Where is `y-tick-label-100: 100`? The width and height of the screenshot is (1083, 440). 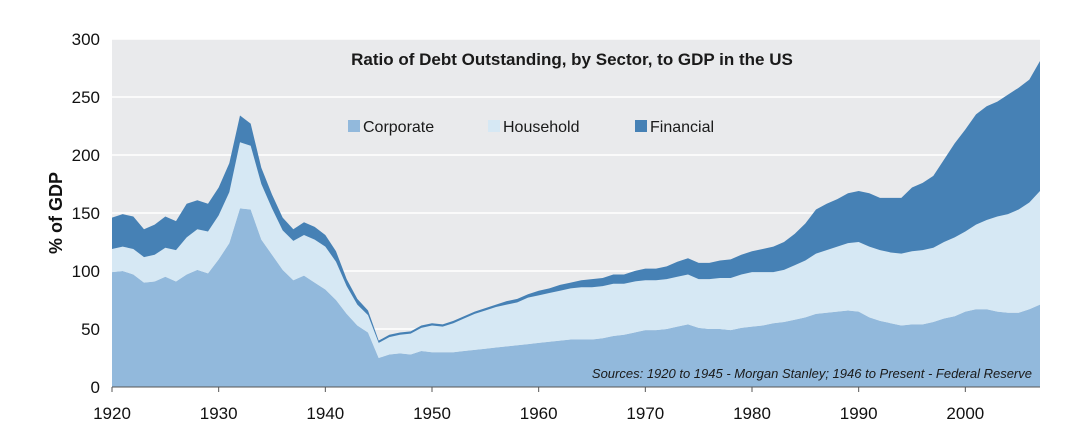 y-tick-label-100: 100 is located at coordinates (86, 271).